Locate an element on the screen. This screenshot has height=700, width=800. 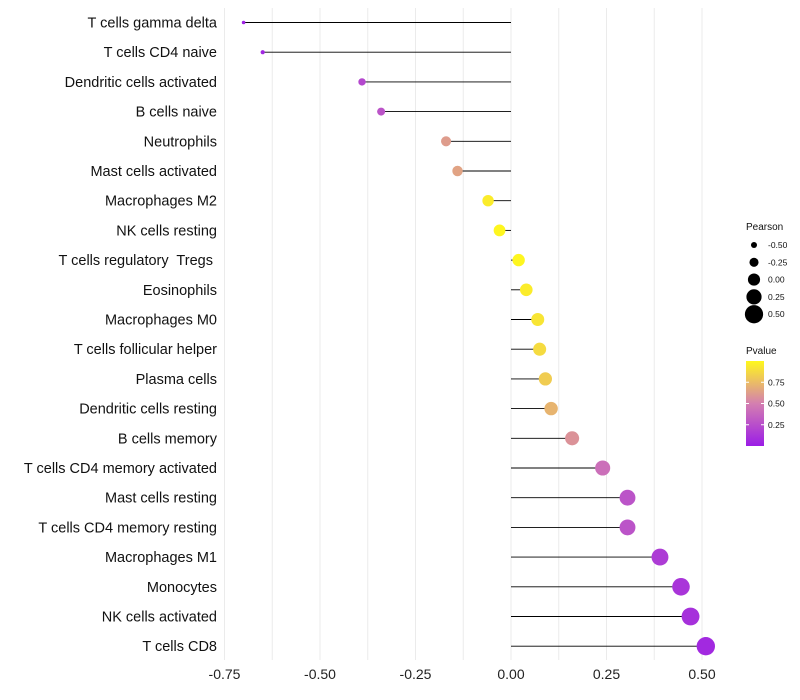
legend-size-label: 0.00 is located at coordinates (776, 280).